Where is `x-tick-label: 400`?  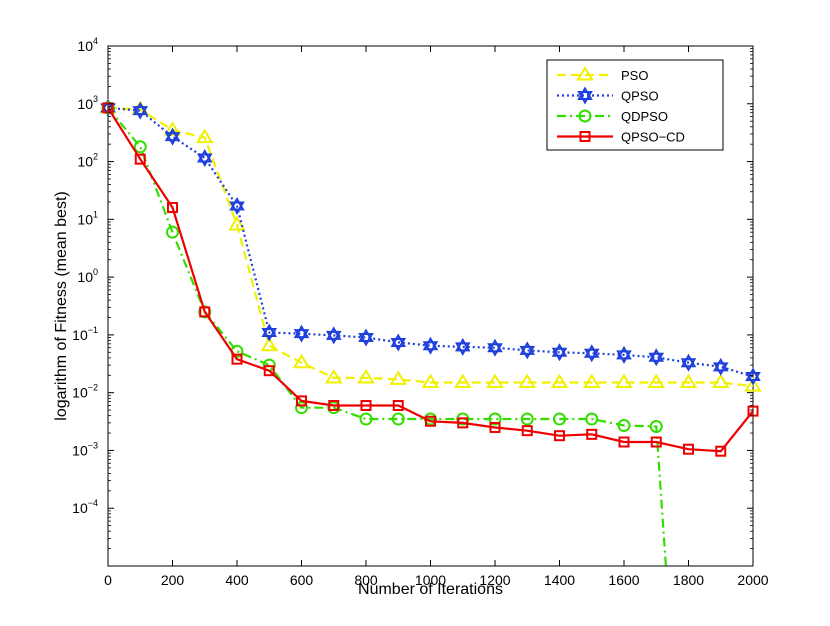
x-tick-label: 400 is located at coordinates (237, 580).